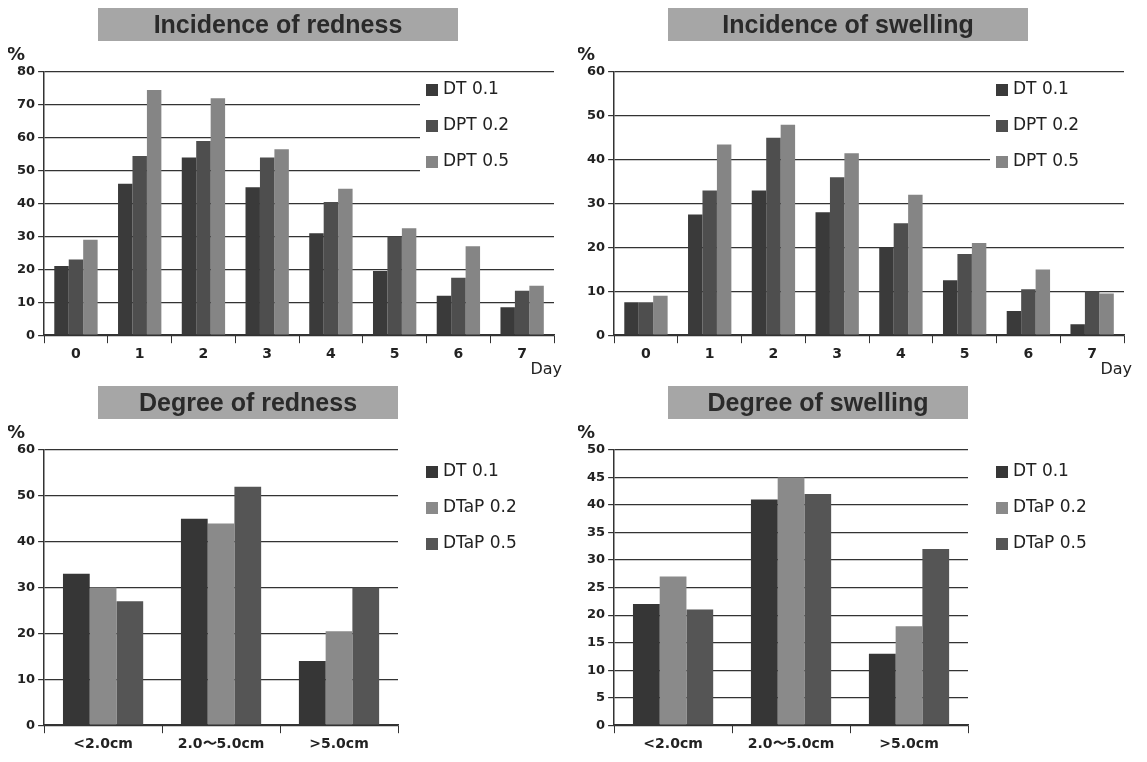 The width and height of the screenshot is (1147, 762). What do you see at coordinates (601, 697) in the screenshot?
I see `y-tick-label: 5` at bounding box center [601, 697].